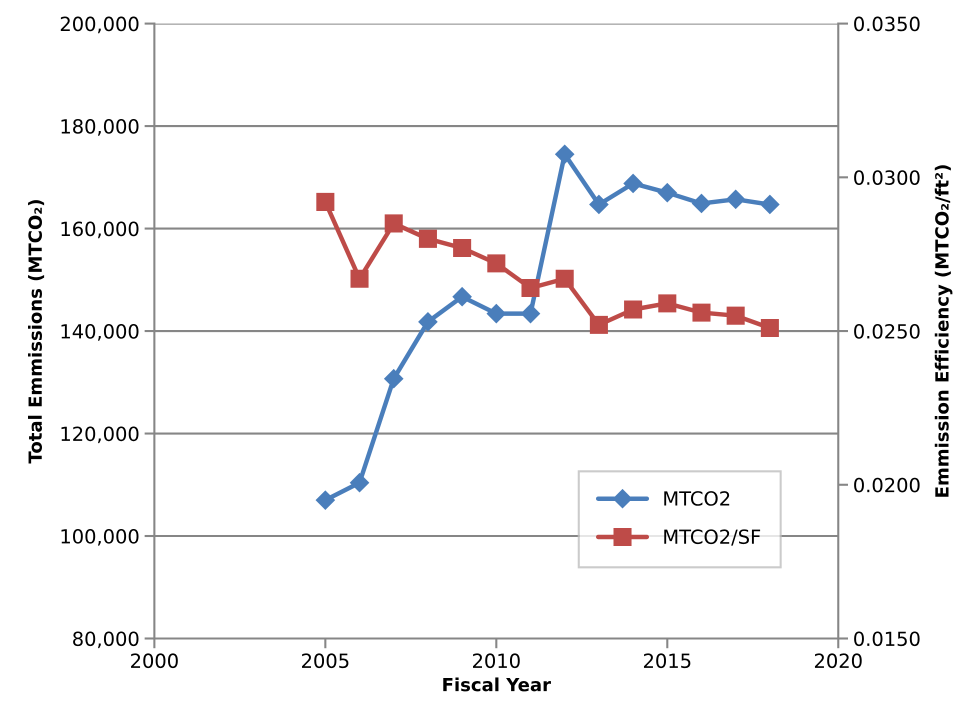 This screenshot has width=977, height=715. I want to click on y-tick-label: 160,000, so click(100, 230).